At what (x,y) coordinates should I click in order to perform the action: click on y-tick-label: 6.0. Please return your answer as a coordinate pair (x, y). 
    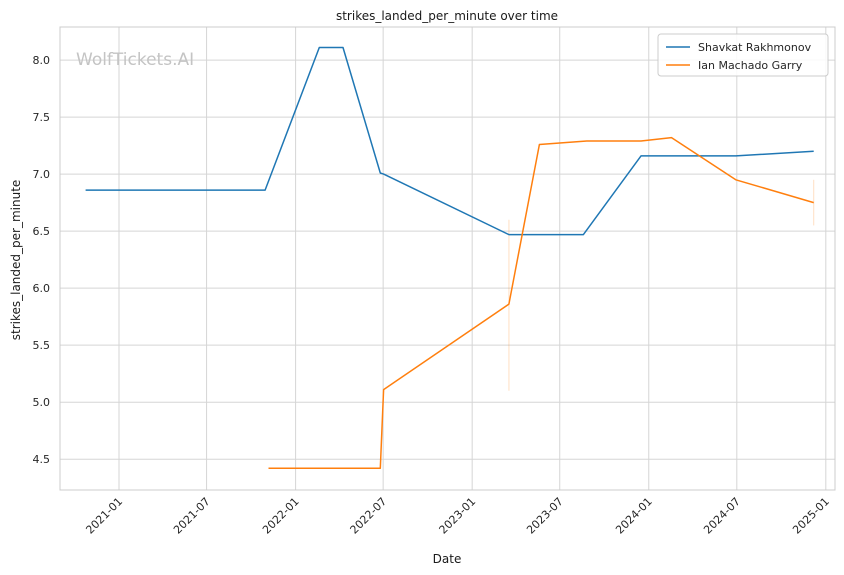
    Looking at the image, I should click on (42, 288).